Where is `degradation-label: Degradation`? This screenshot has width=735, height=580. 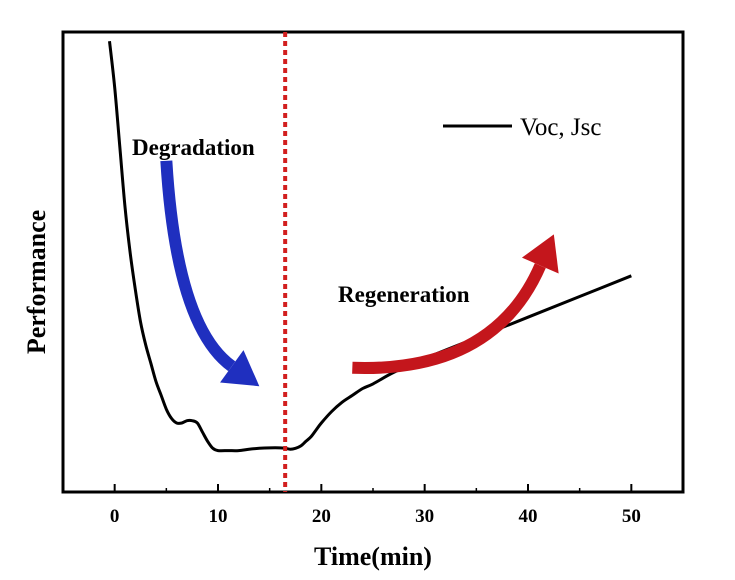 degradation-label: Degradation is located at coordinates (193, 147).